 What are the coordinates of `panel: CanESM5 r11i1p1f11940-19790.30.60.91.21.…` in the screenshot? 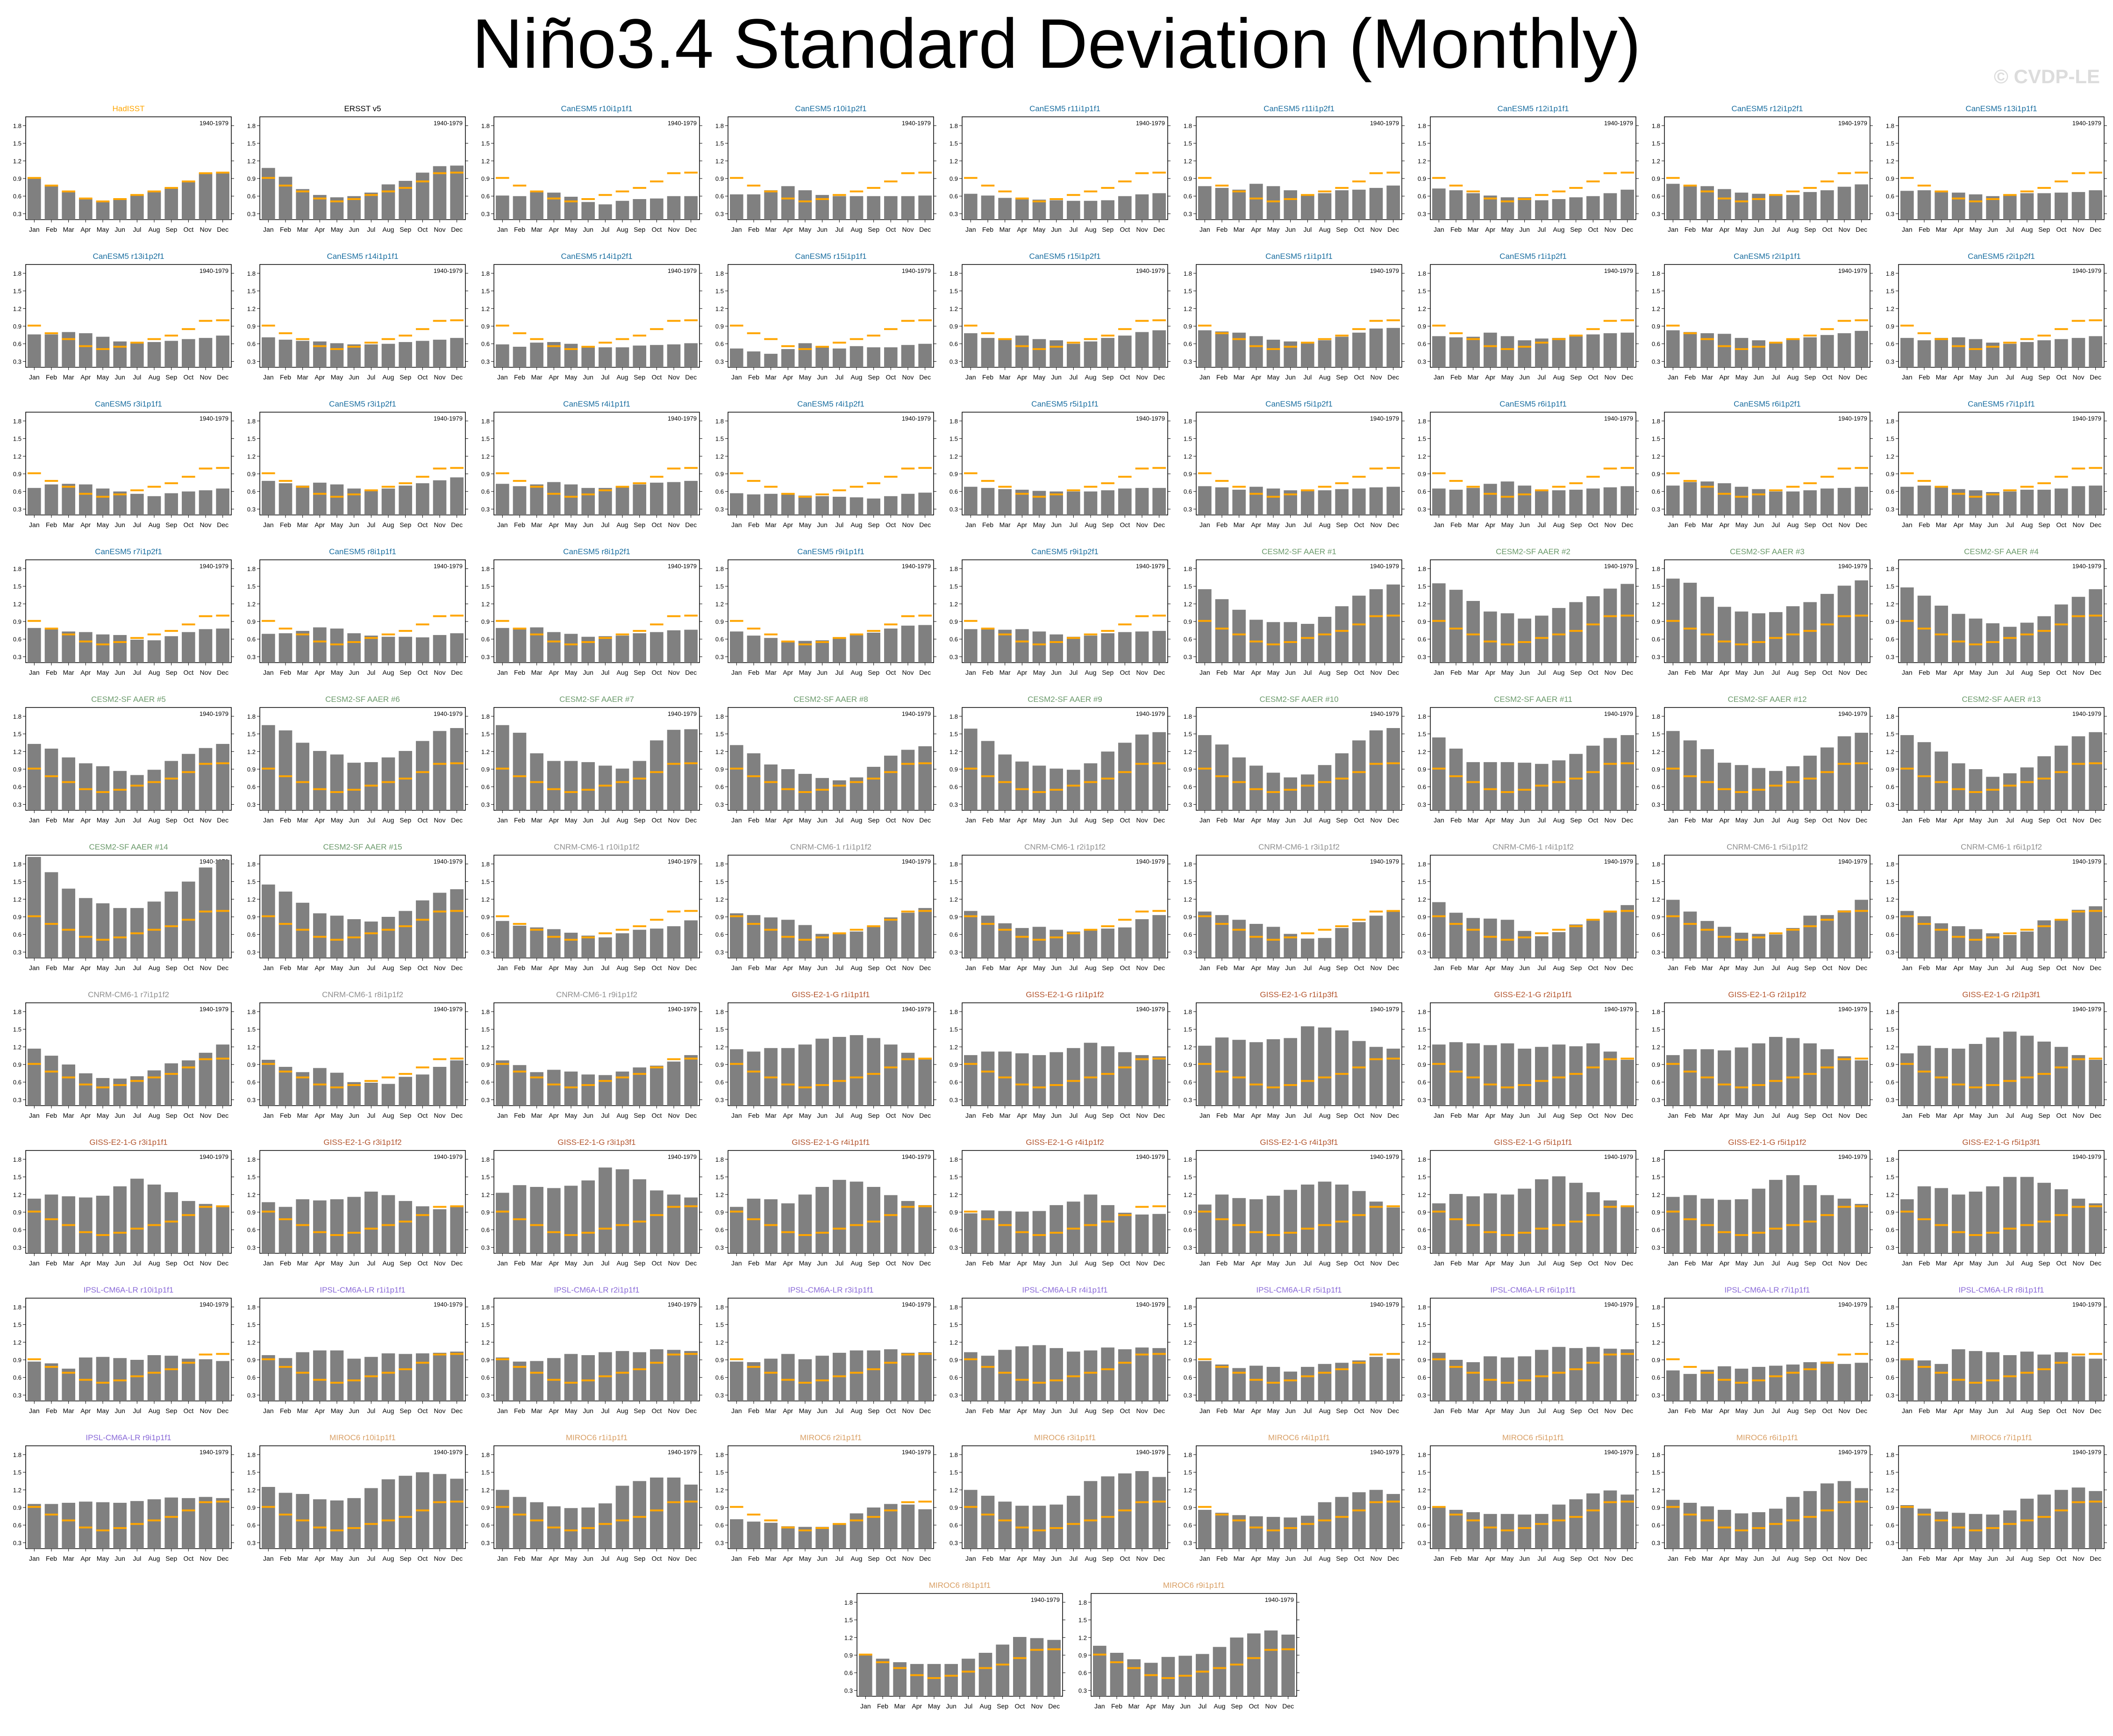 It's located at (1060, 168).